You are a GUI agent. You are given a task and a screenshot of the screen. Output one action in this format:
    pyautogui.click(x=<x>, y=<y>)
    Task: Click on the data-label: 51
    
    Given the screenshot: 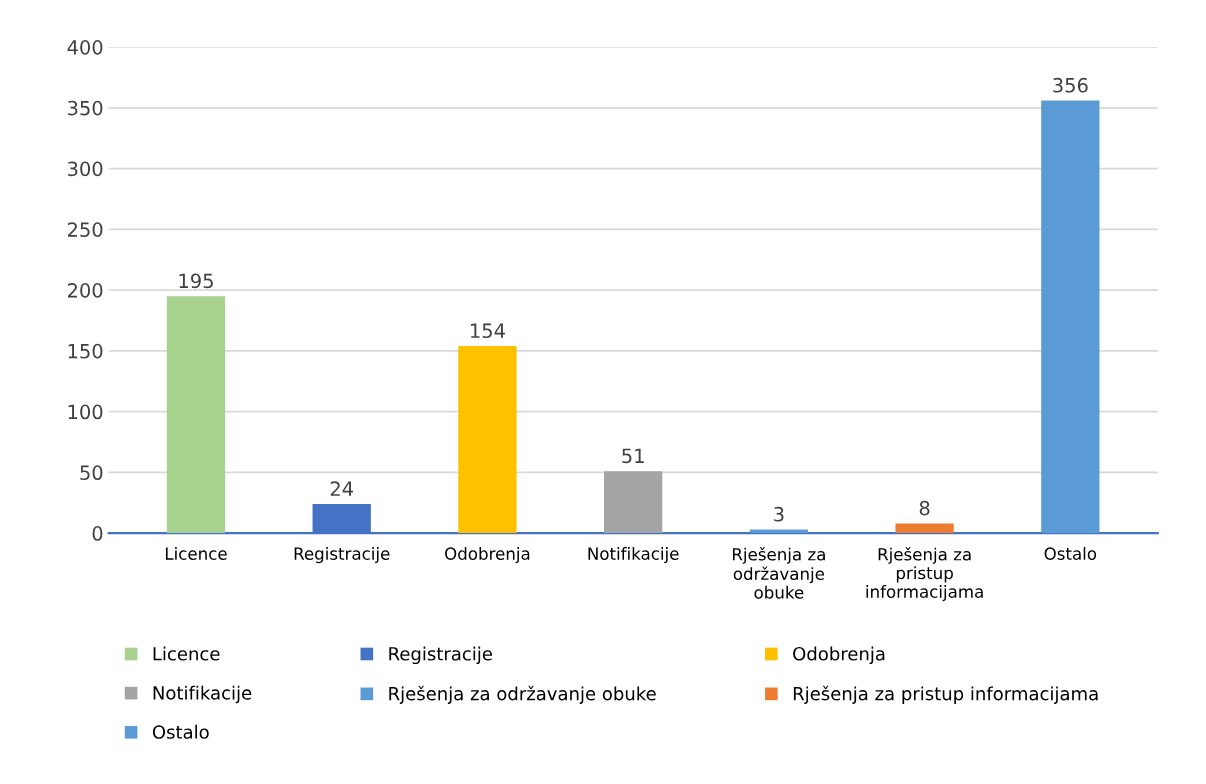 What is the action you would take?
    pyautogui.click(x=633, y=456)
    